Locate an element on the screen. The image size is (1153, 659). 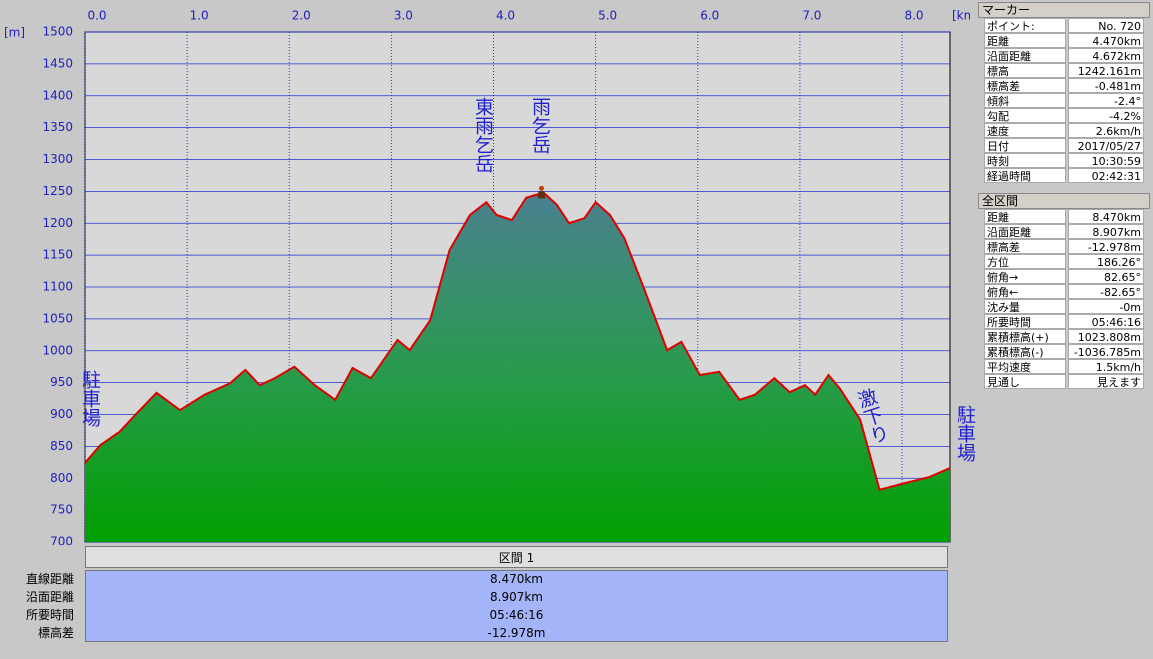
y-tick-label: 900 is located at coordinates (61, 414).